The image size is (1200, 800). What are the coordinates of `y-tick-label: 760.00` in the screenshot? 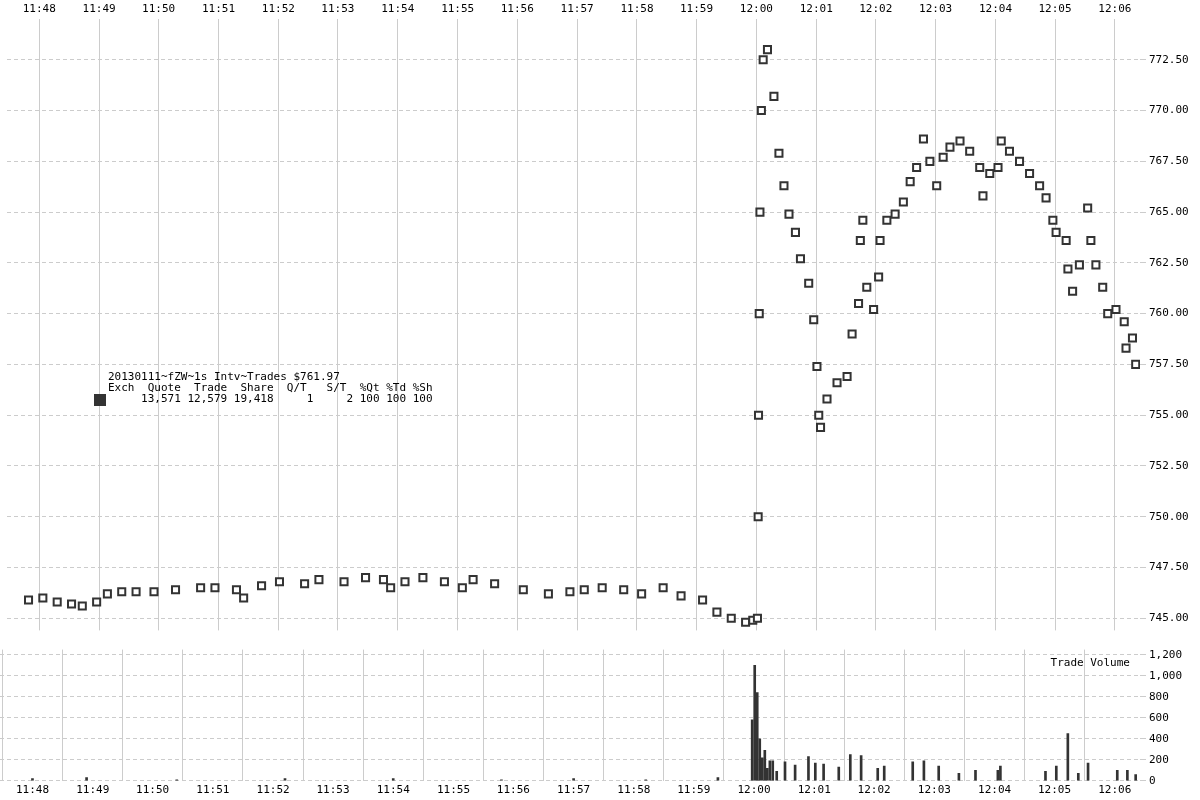 It's located at (1169, 313).